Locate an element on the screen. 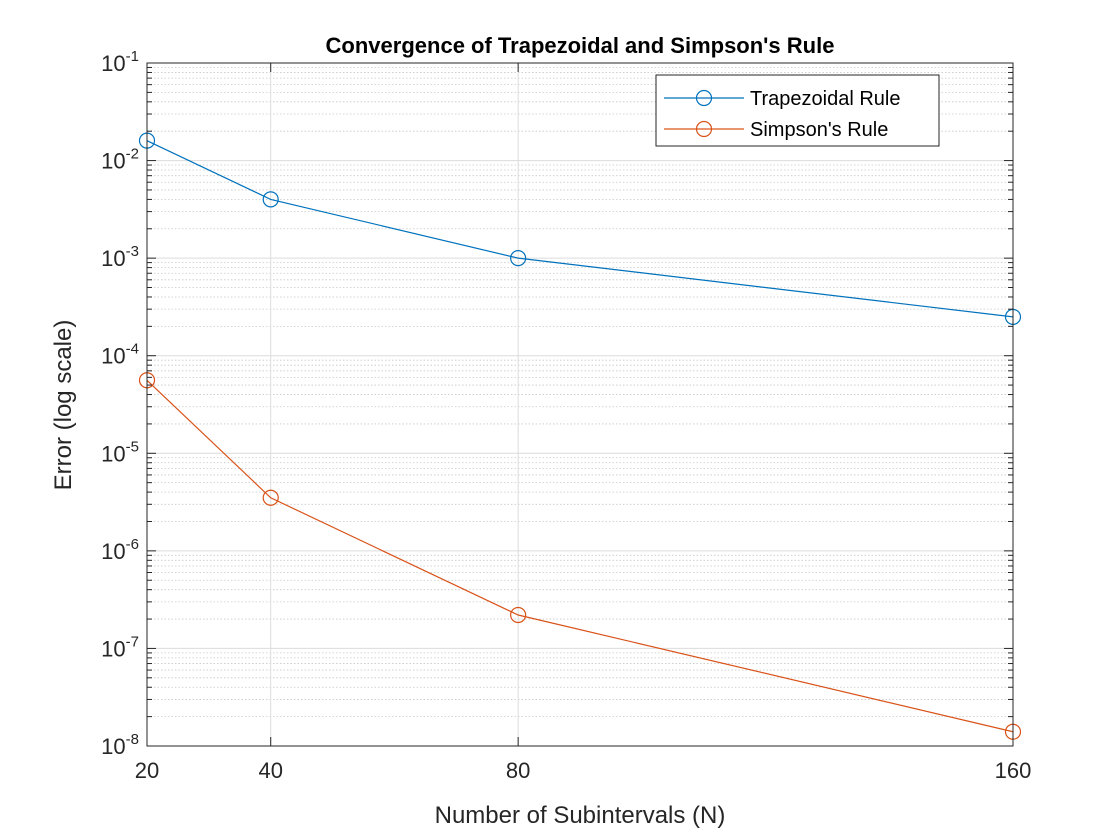  legend-marker-trapezoidal is located at coordinates (704, 98).